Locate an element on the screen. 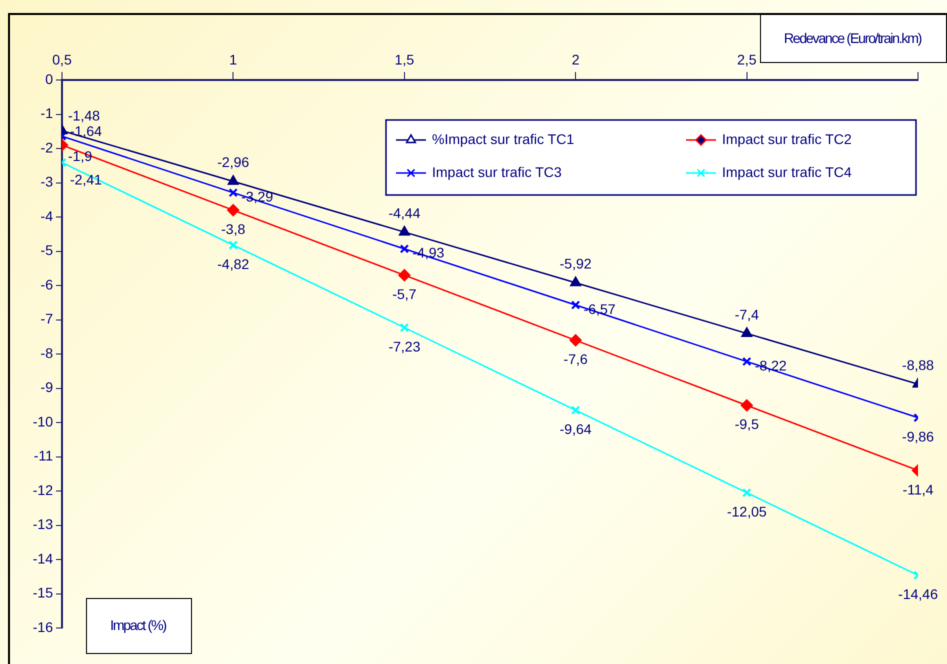  data-label: -9,64 is located at coordinates (576, 429).